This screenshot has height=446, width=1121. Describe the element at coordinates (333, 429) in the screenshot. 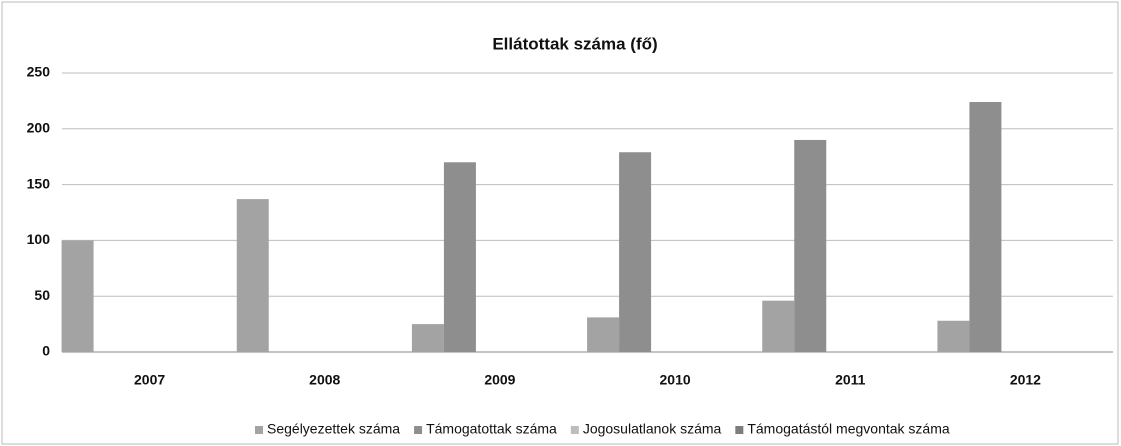

I see `legend-text: Segélyezettek száma` at that location.